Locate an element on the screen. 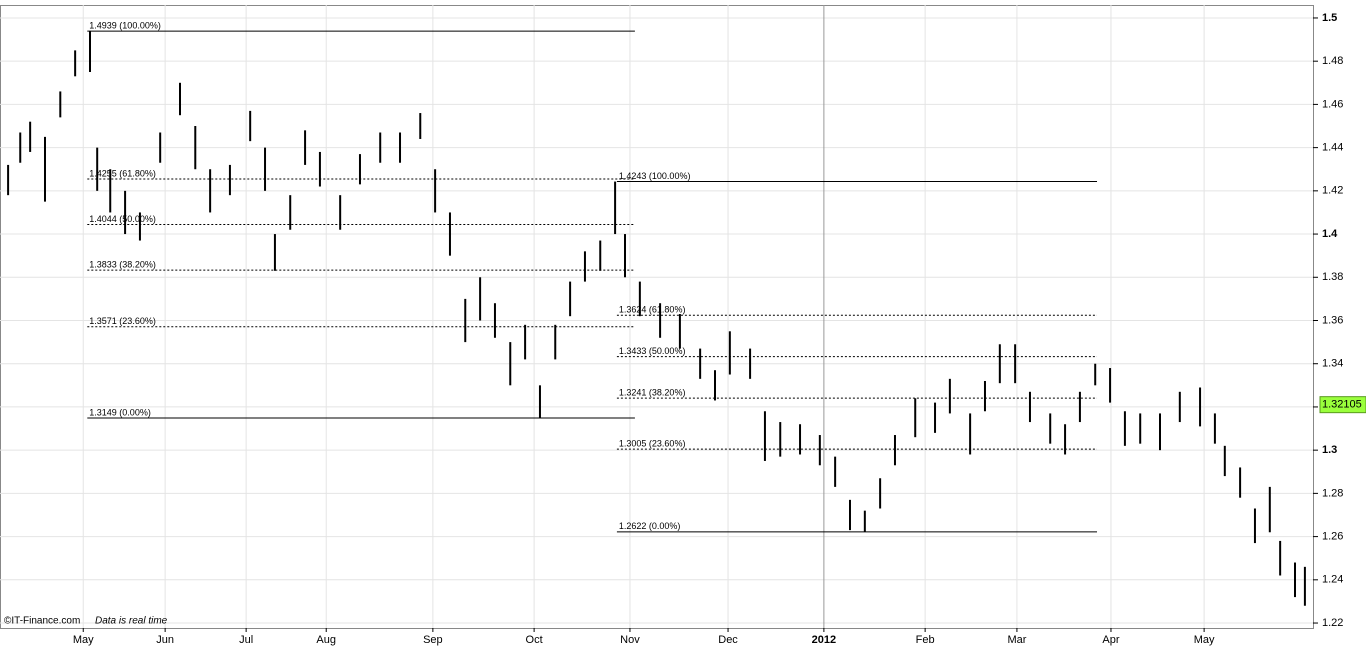 The height and width of the screenshot is (647, 1366). y-tick-label: 1.38 is located at coordinates (1332, 277).